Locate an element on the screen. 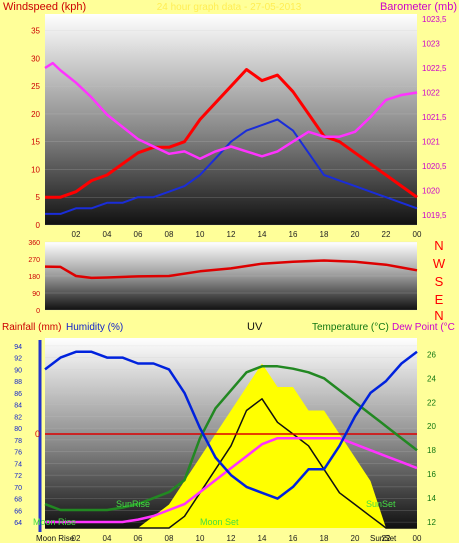 The image size is (459, 543). wind-tick-label: 5 is located at coordinates (38, 197).